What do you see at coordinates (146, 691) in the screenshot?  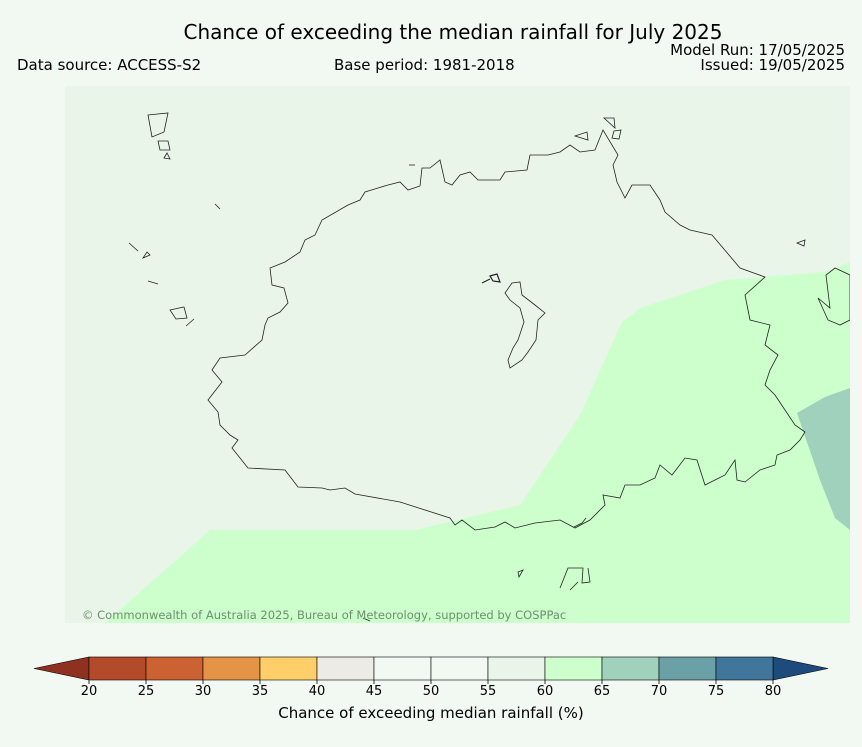 I see `colorbar-tick-label: 25` at bounding box center [146, 691].